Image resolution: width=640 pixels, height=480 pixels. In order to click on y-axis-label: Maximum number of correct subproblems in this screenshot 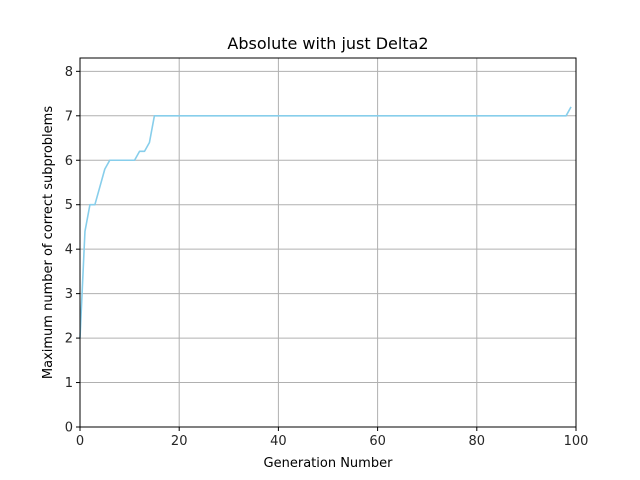, I will do `click(48, 242)`.